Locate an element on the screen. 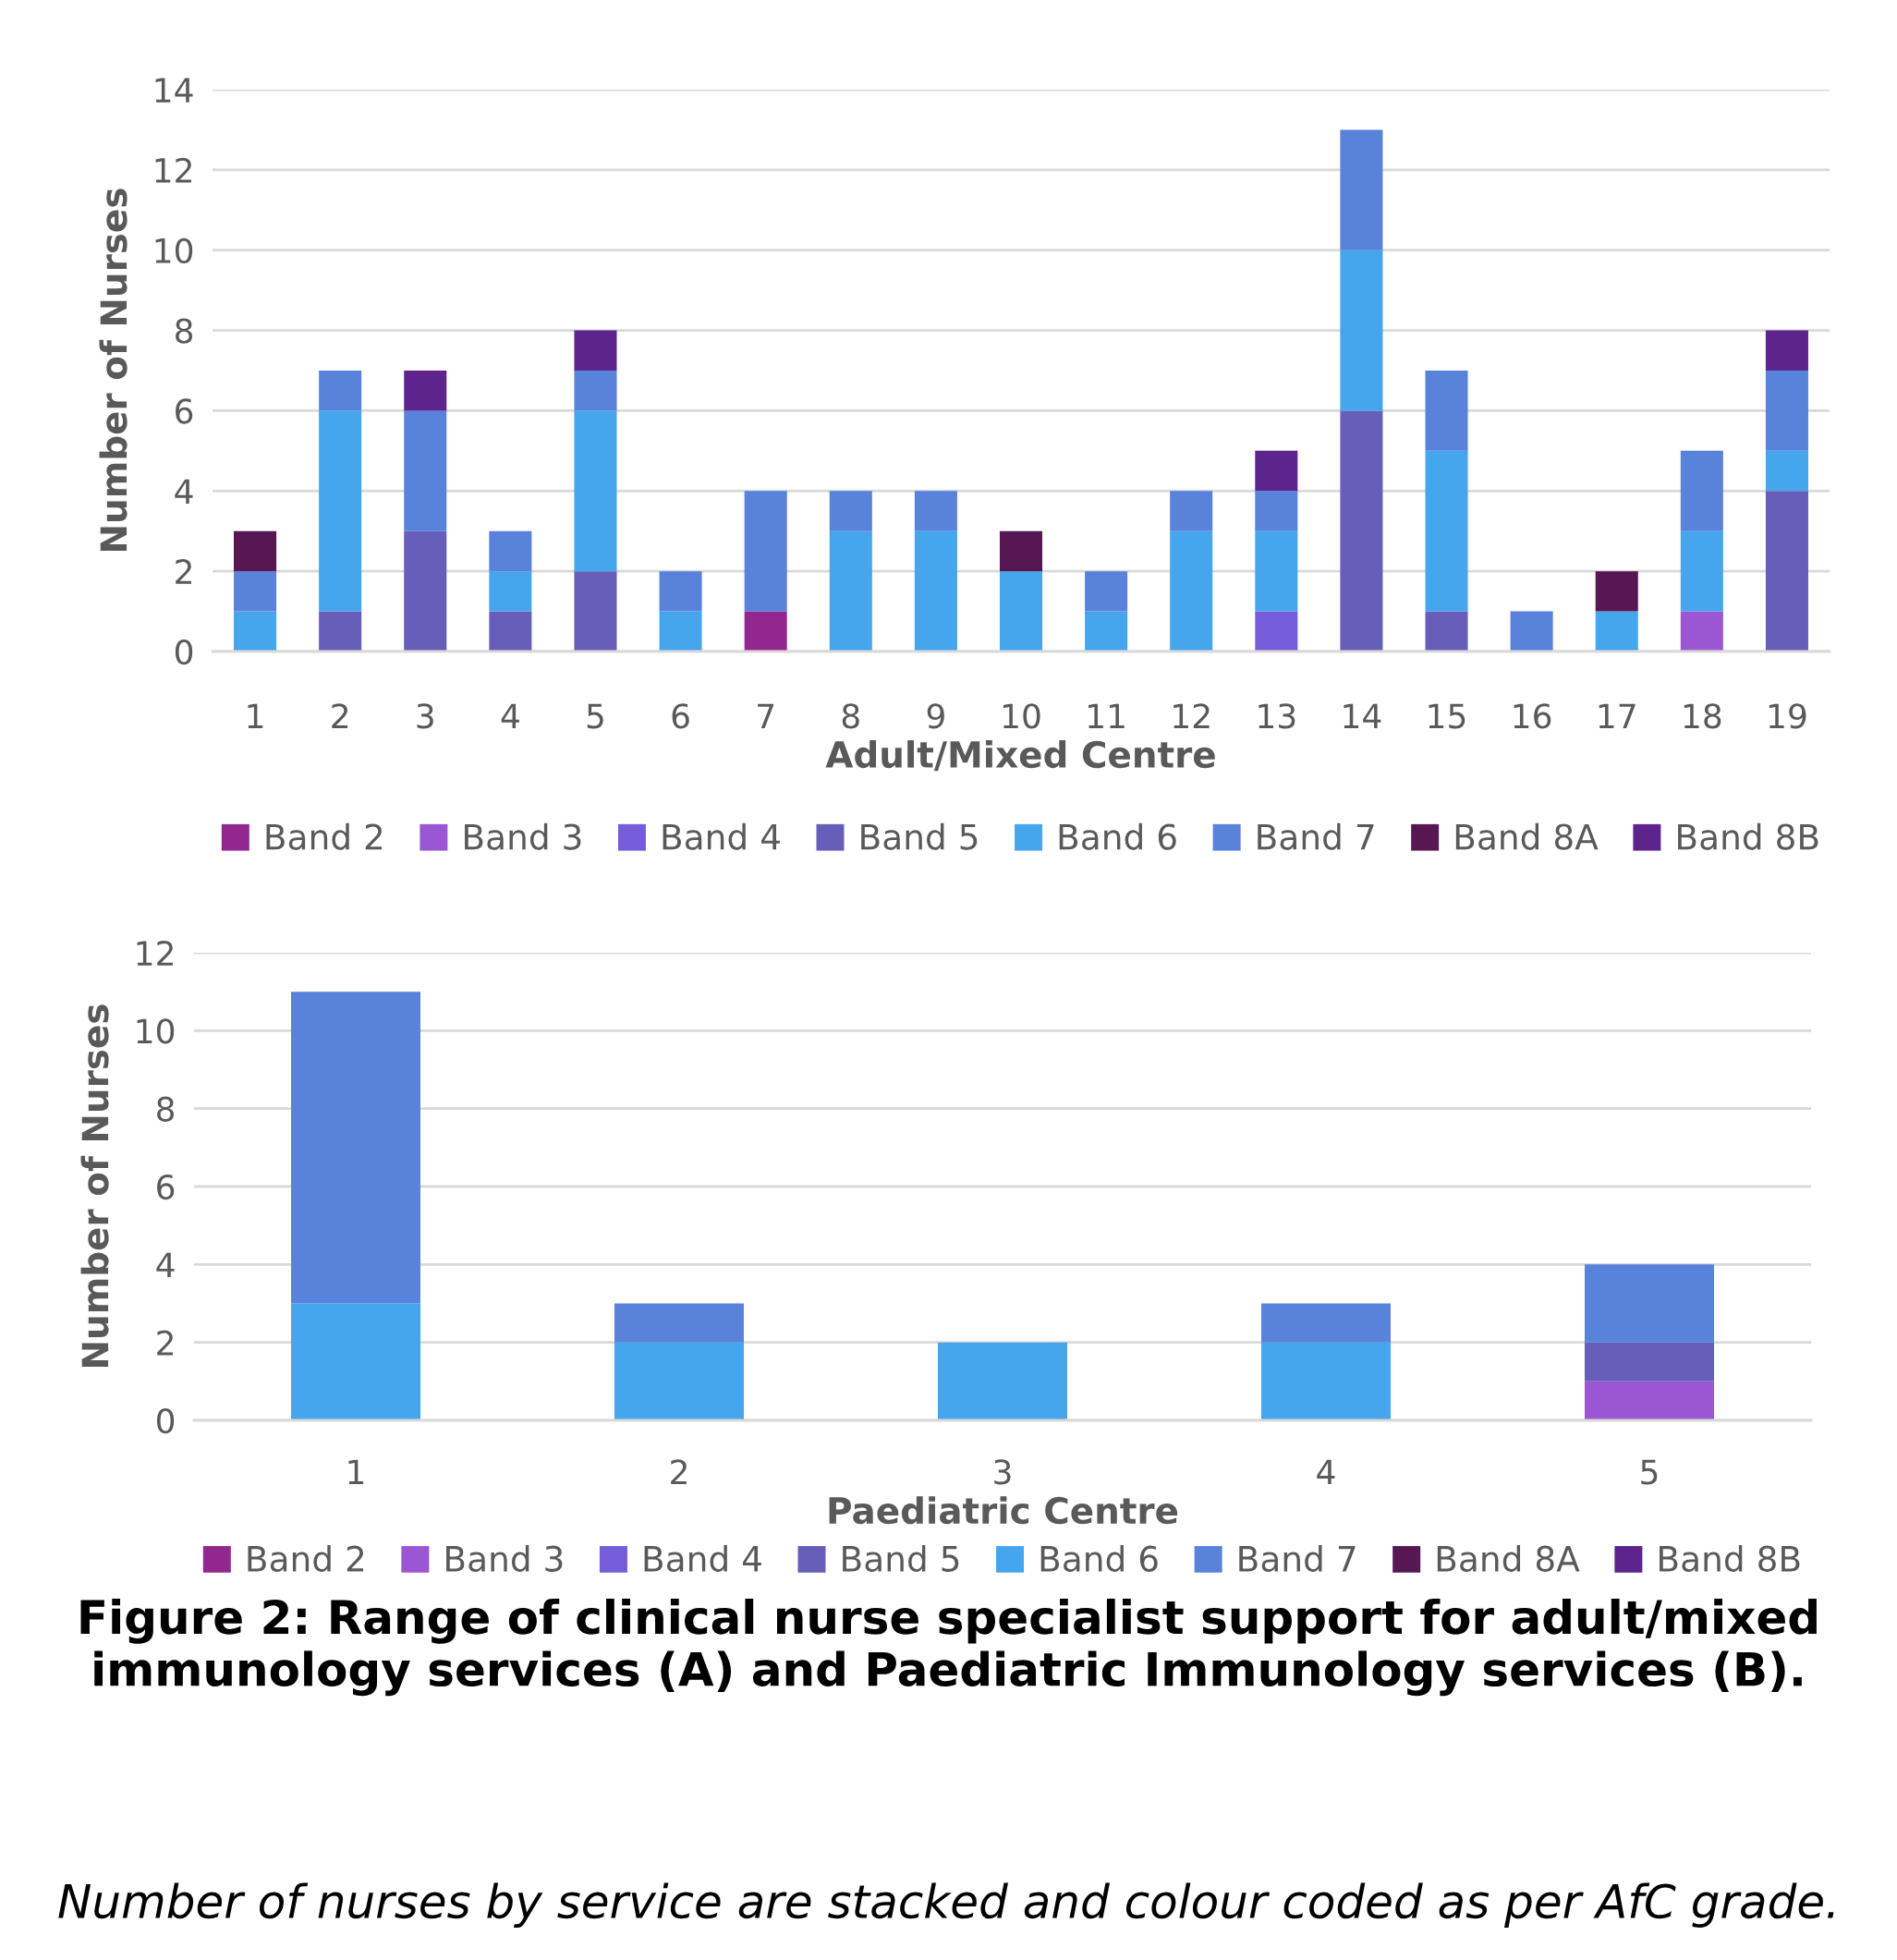  x-tick-label: 9 is located at coordinates (935, 716).